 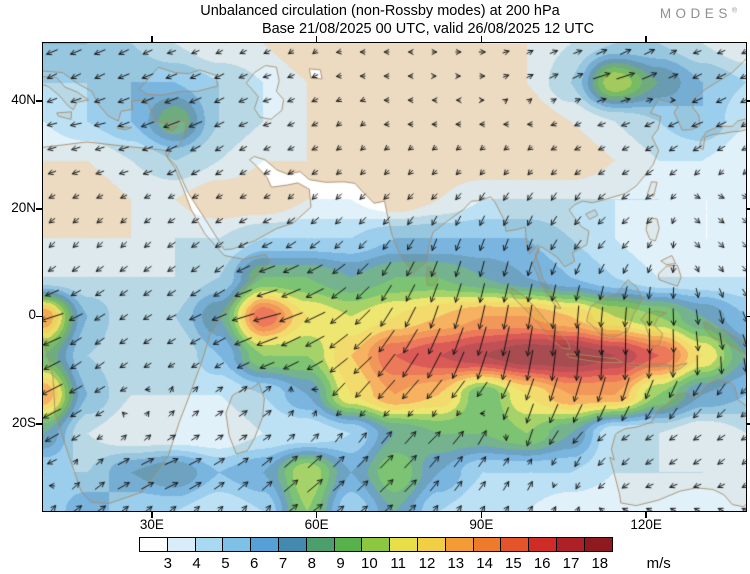 What do you see at coordinates (484, 563) in the screenshot?
I see `colorbar-tick-label: 14` at bounding box center [484, 563].